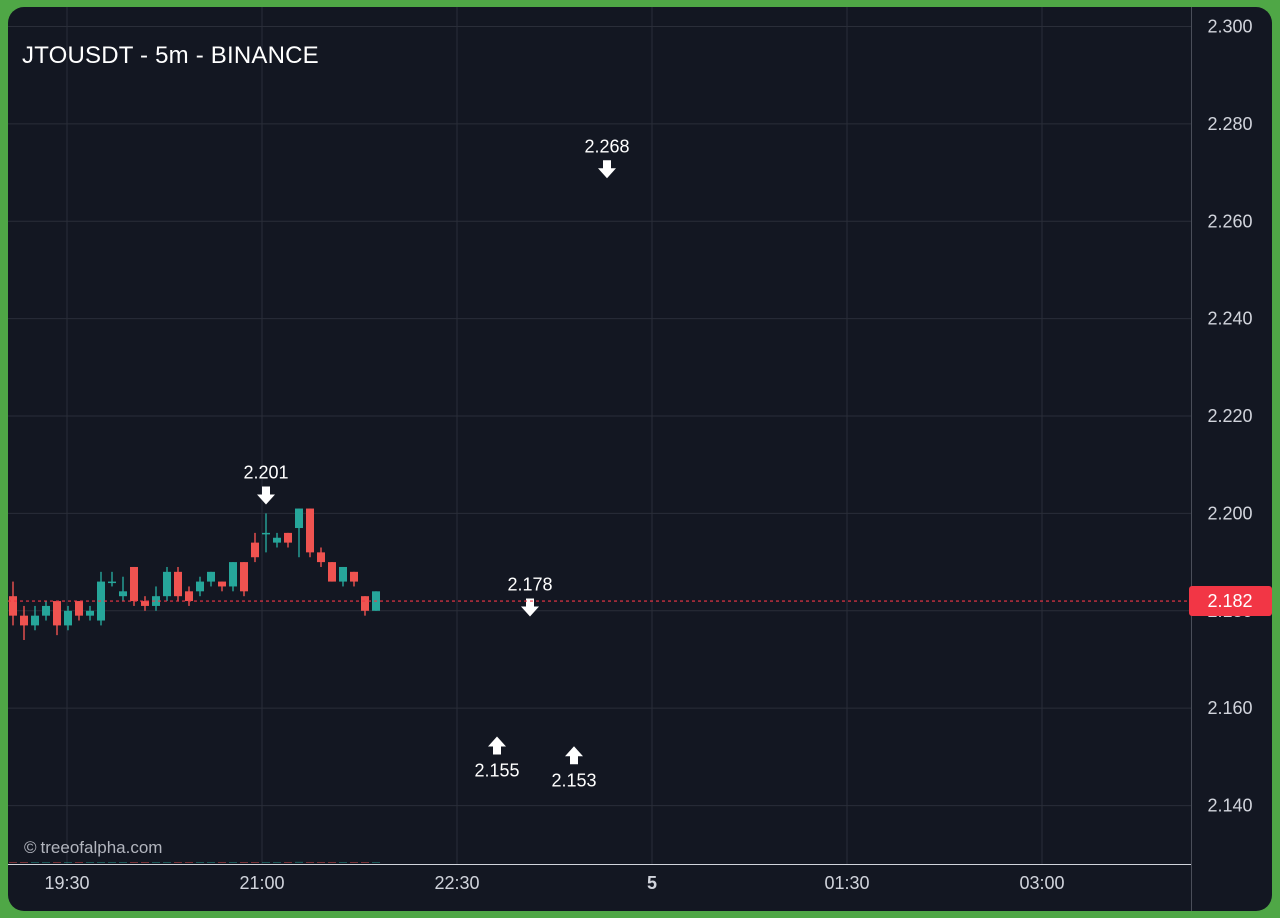 The image size is (1280, 918). What do you see at coordinates (1229, 416) in the screenshot?
I see `y-tick-label: 2.220` at bounding box center [1229, 416].